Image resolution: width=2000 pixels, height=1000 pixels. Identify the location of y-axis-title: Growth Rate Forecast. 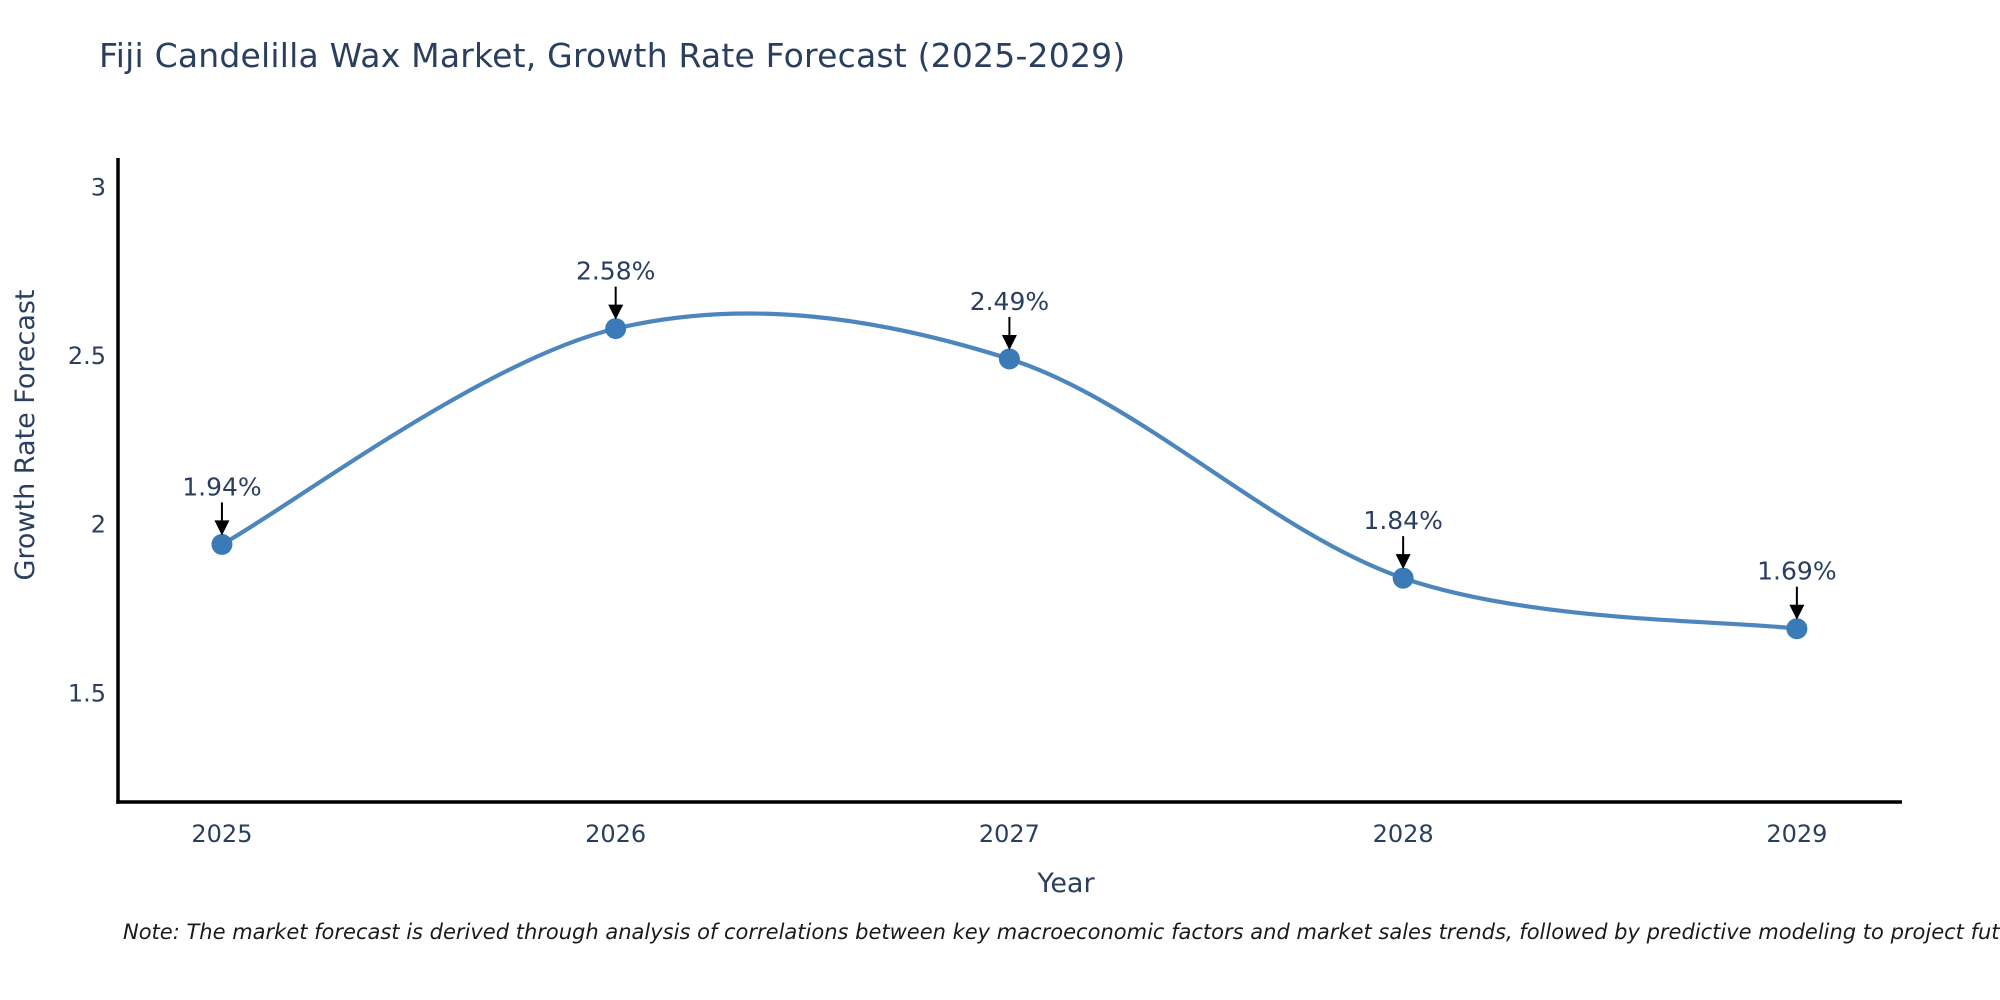
(25, 434).